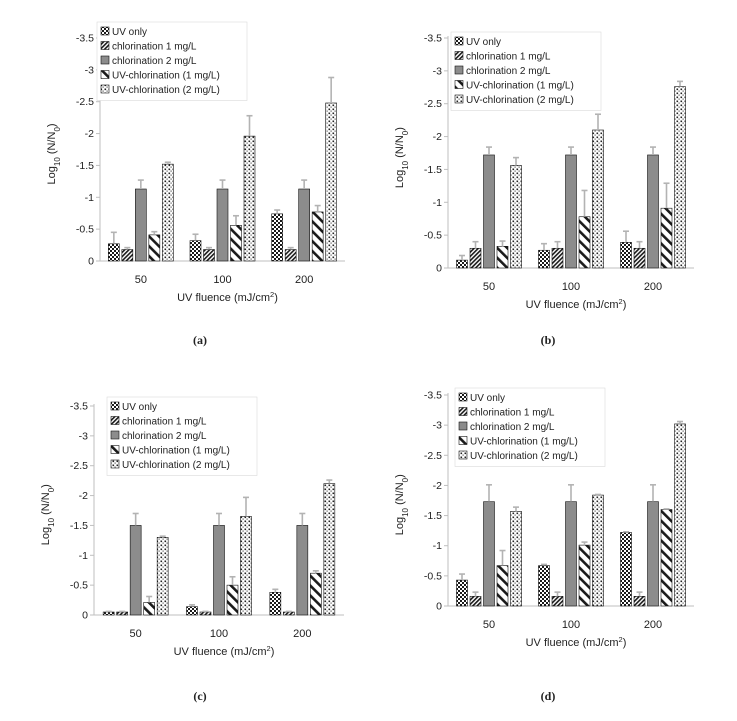  What do you see at coordinates (548, 696) in the screenshot?
I see `panel-label: (d)` at bounding box center [548, 696].